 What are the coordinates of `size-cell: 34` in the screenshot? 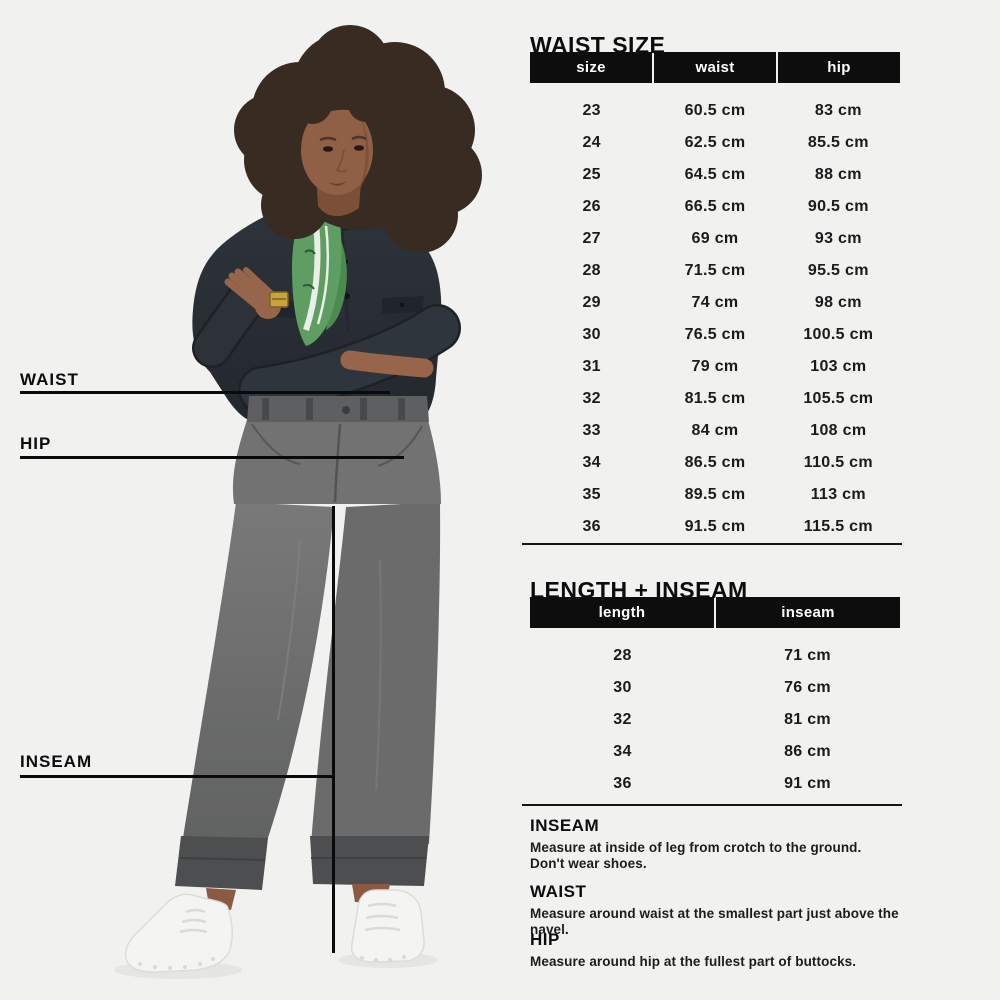 It's located at (591, 462).